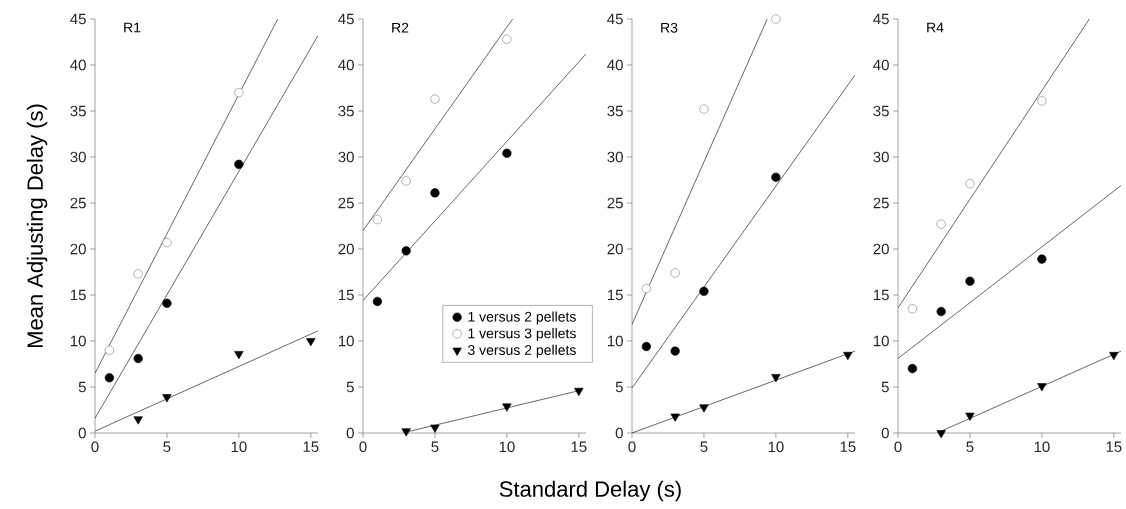 The height and width of the screenshot is (509, 1126). Describe the element at coordinates (132, 27) in the screenshot. I see `chart-title: R1` at that location.